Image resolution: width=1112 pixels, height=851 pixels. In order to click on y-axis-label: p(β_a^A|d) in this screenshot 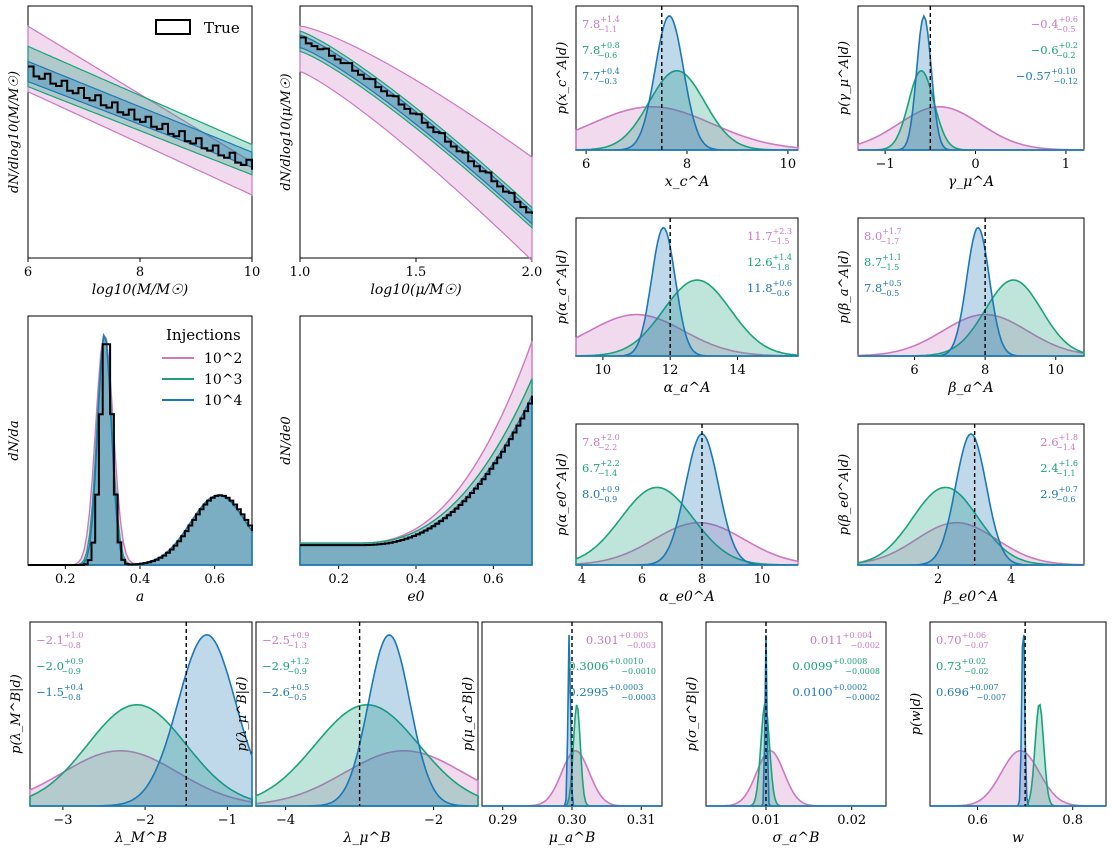, I will do `click(844, 286)`.